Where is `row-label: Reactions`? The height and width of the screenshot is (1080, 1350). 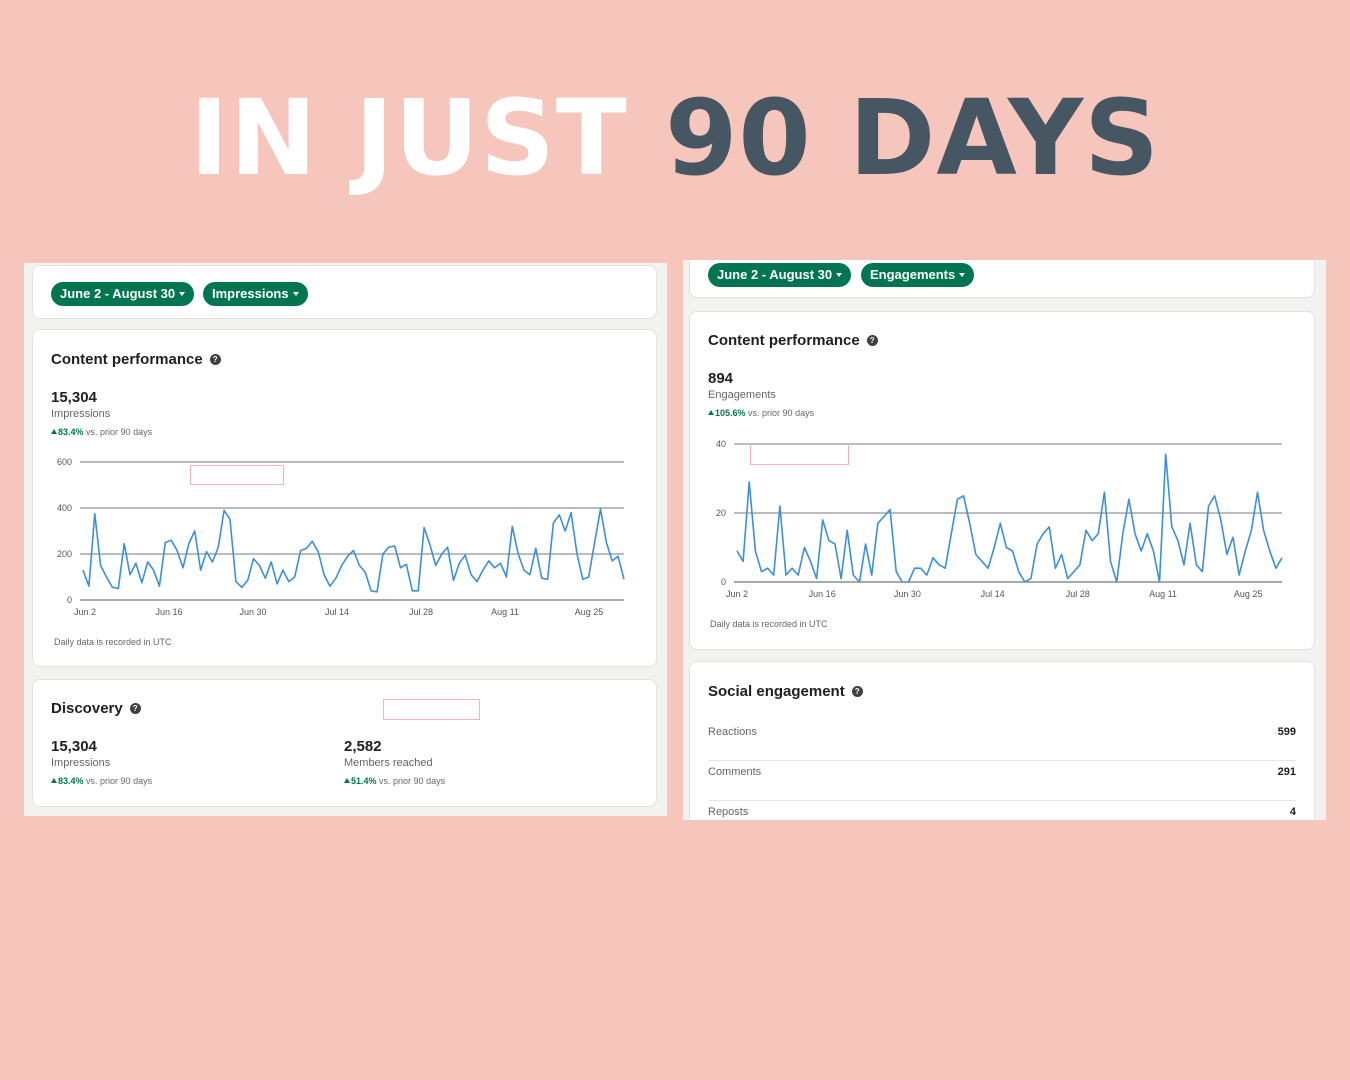
row-label: Reactions is located at coordinates (732, 732).